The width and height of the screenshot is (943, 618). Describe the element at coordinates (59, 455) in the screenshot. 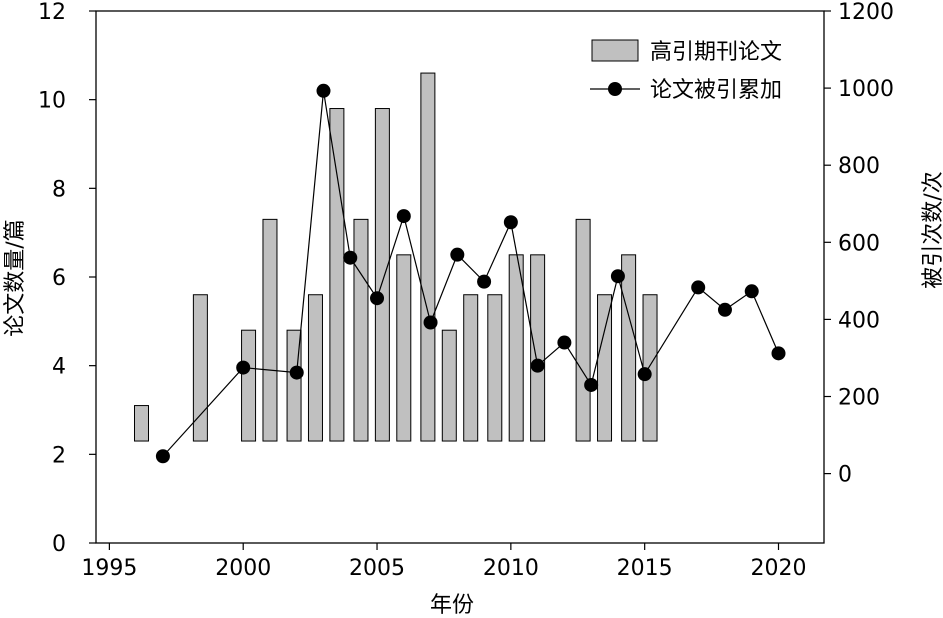

I see `y-left-tick-label-1: 2` at that location.